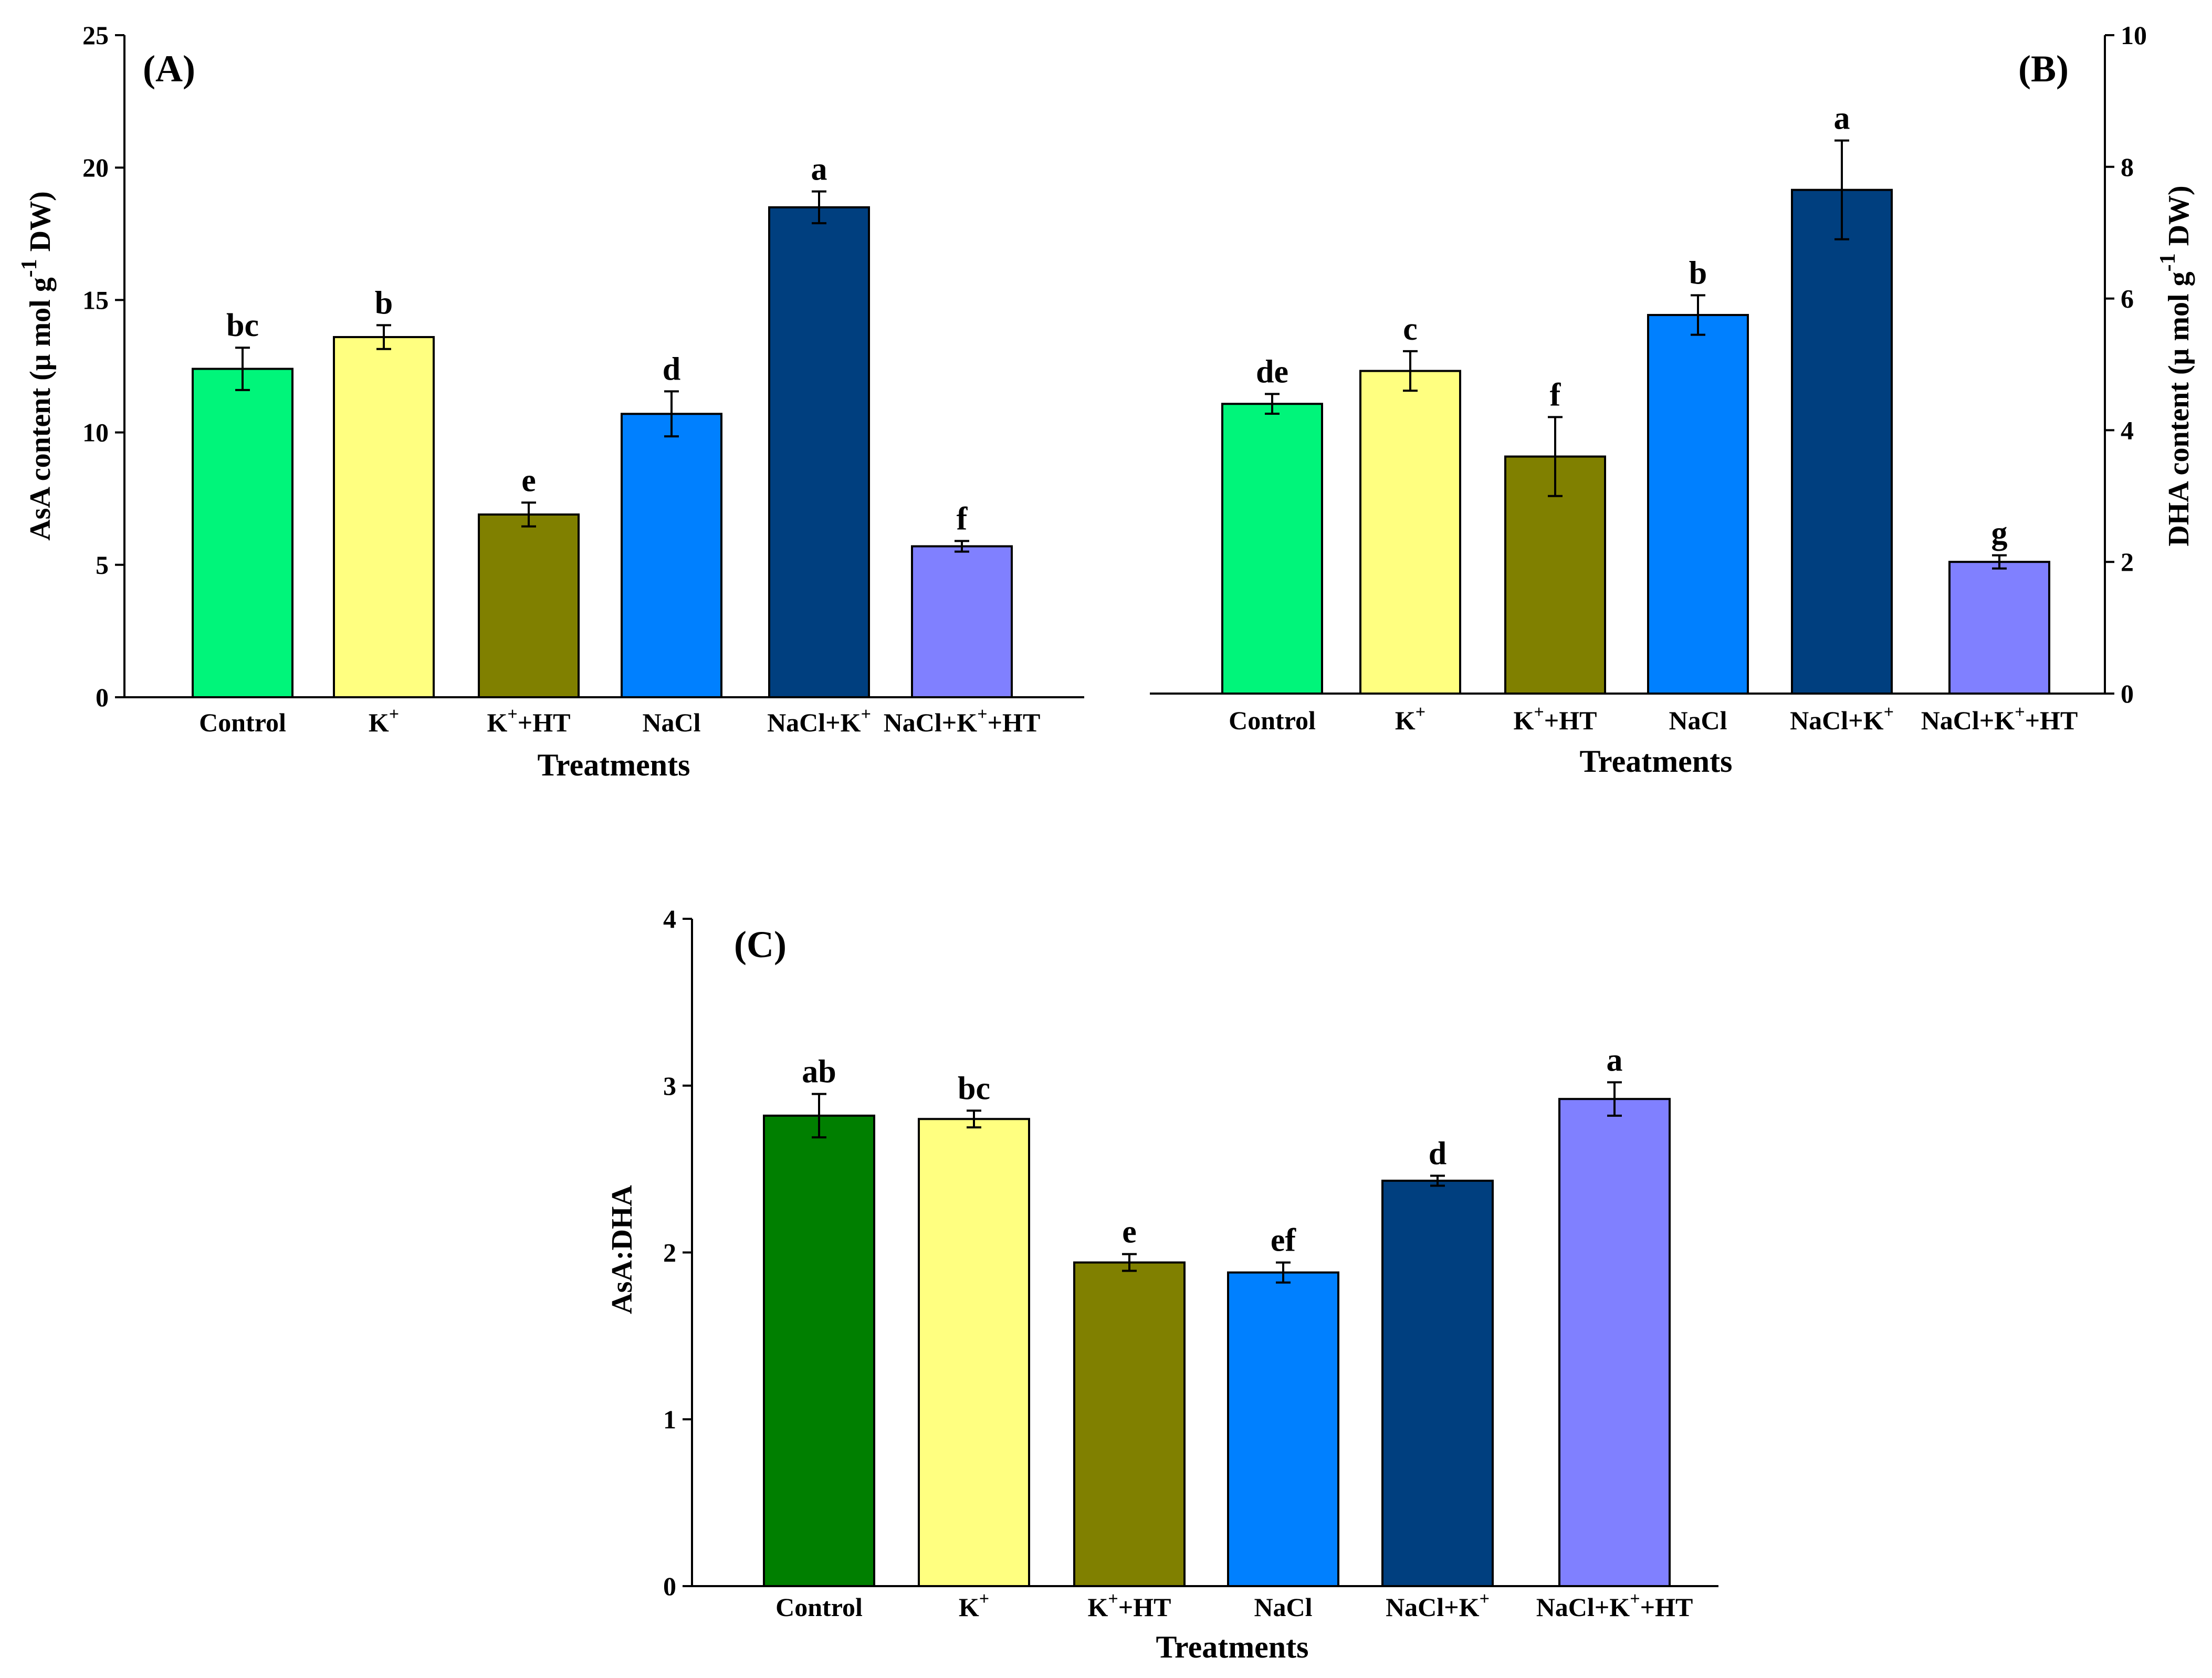 The width and height of the screenshot is (2212, 1678). What do you see at coordinates (95, 167) in the screenshot?
I see `y-tick-label: 20` at bounding box center [95, 167].